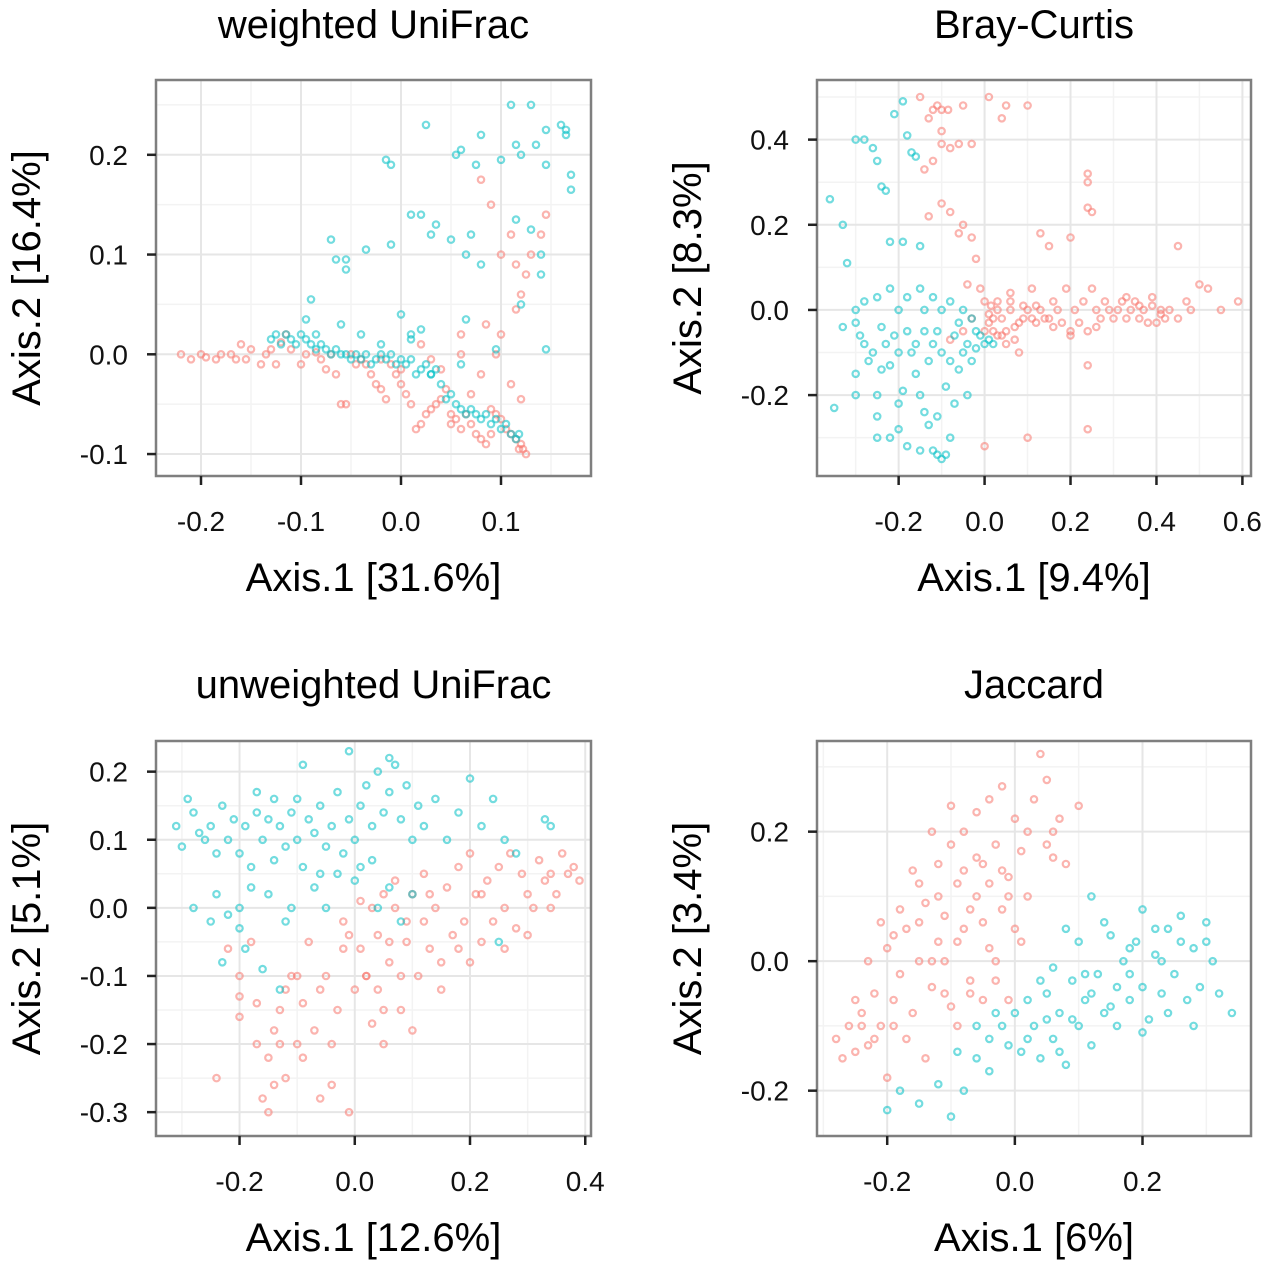  I want to click on y-tick-label: 0.2, so click(108, 772).